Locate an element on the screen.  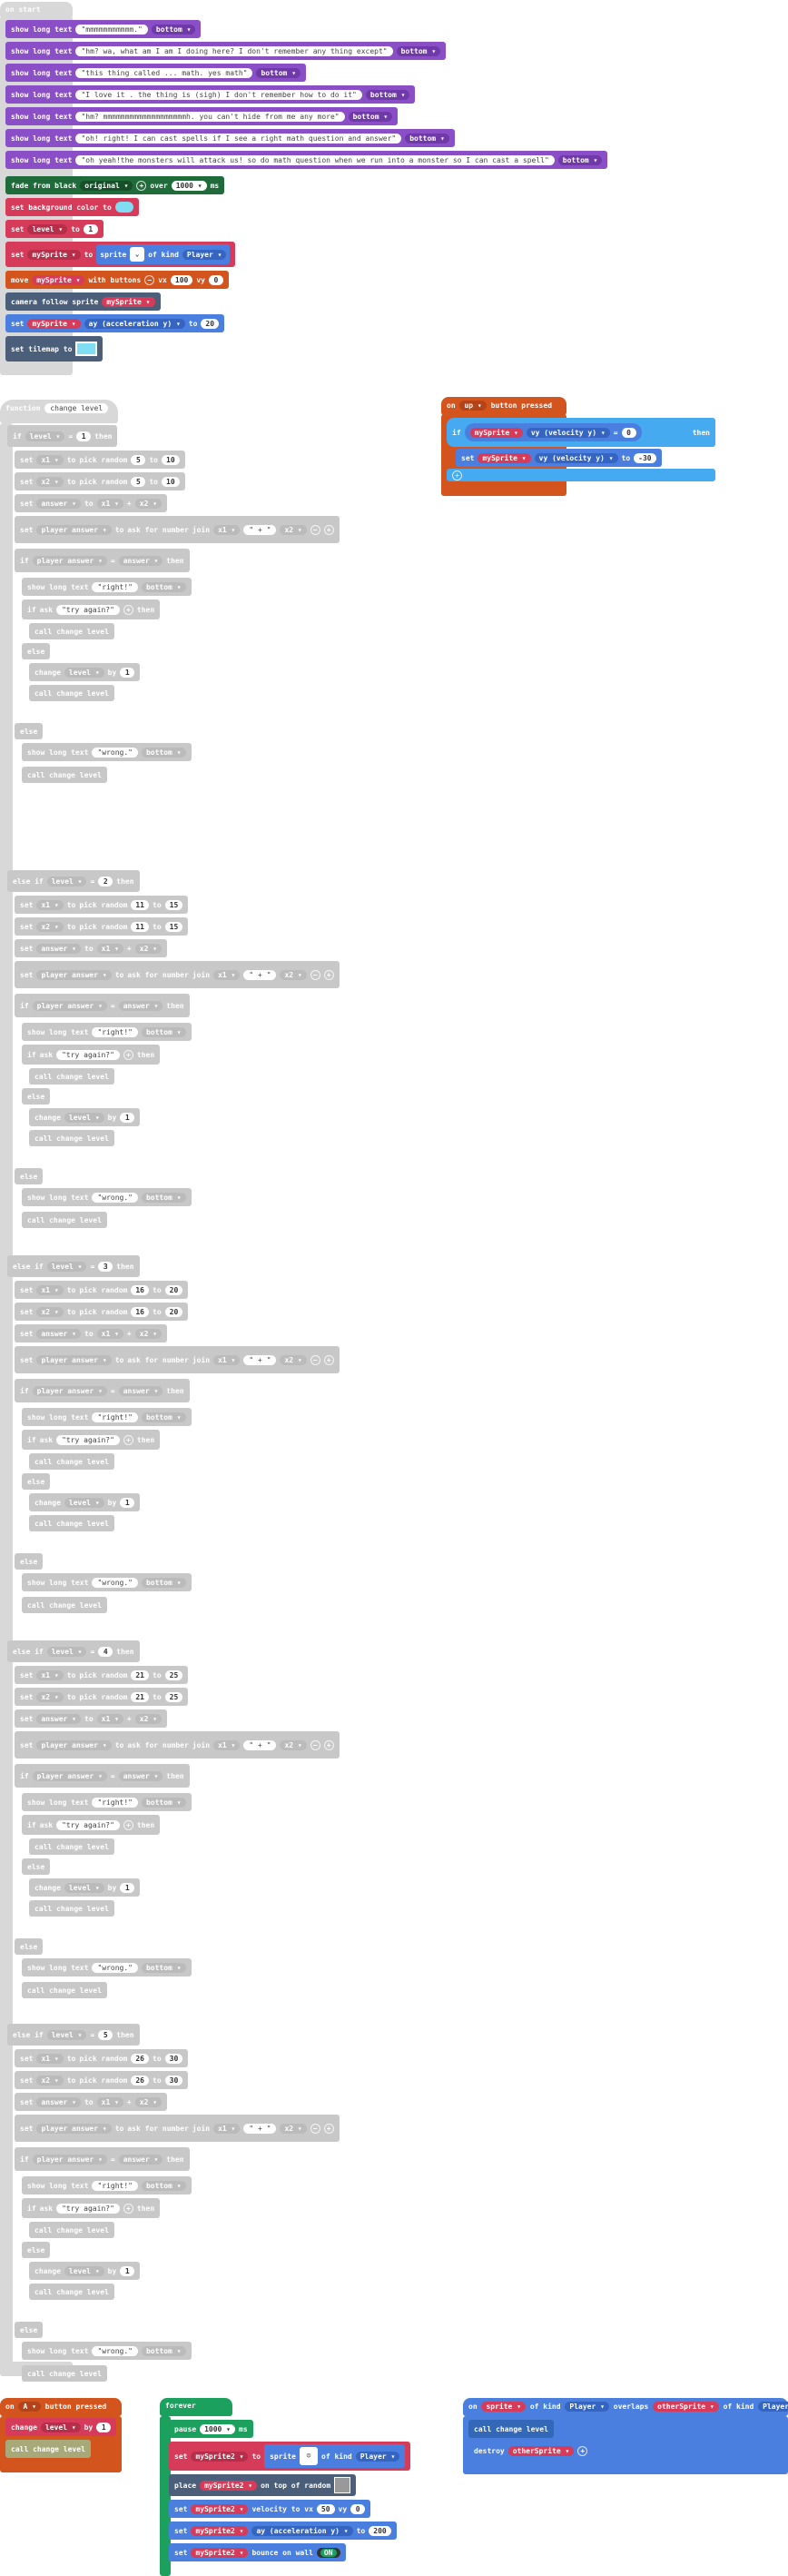
overlap-call: call change level is located at coordinates (511, 2429).